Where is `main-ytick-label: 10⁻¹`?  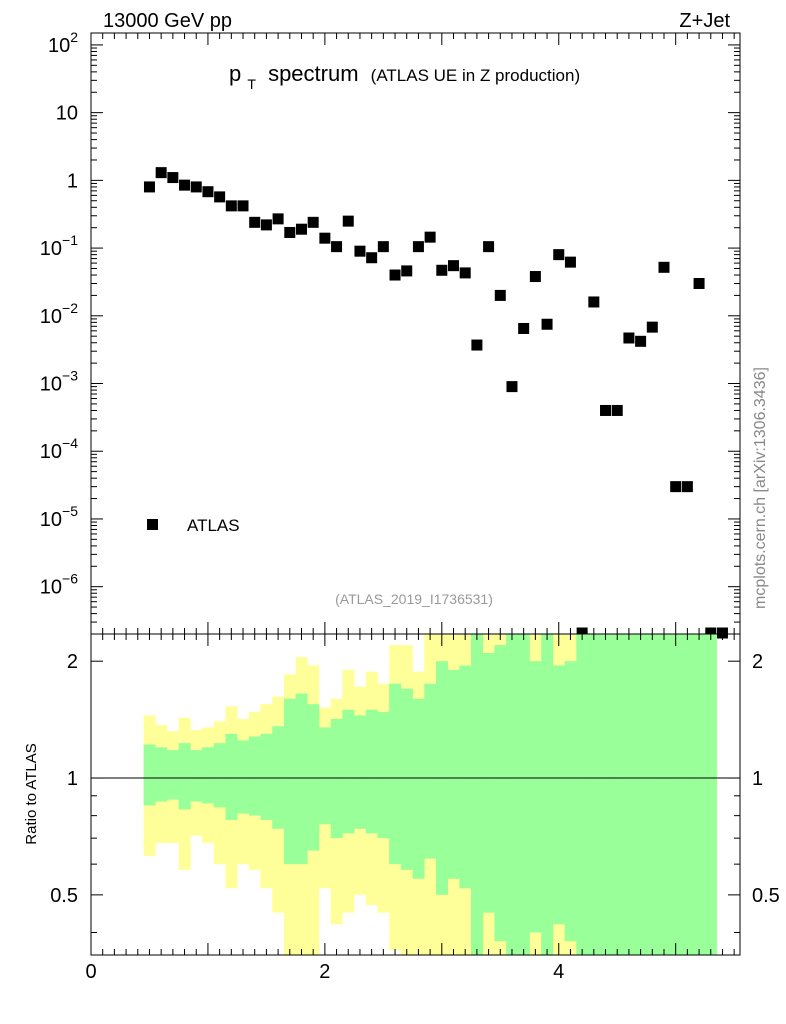
main-ytick-label: 10⁻¹ is located at coordinates (59, 246).